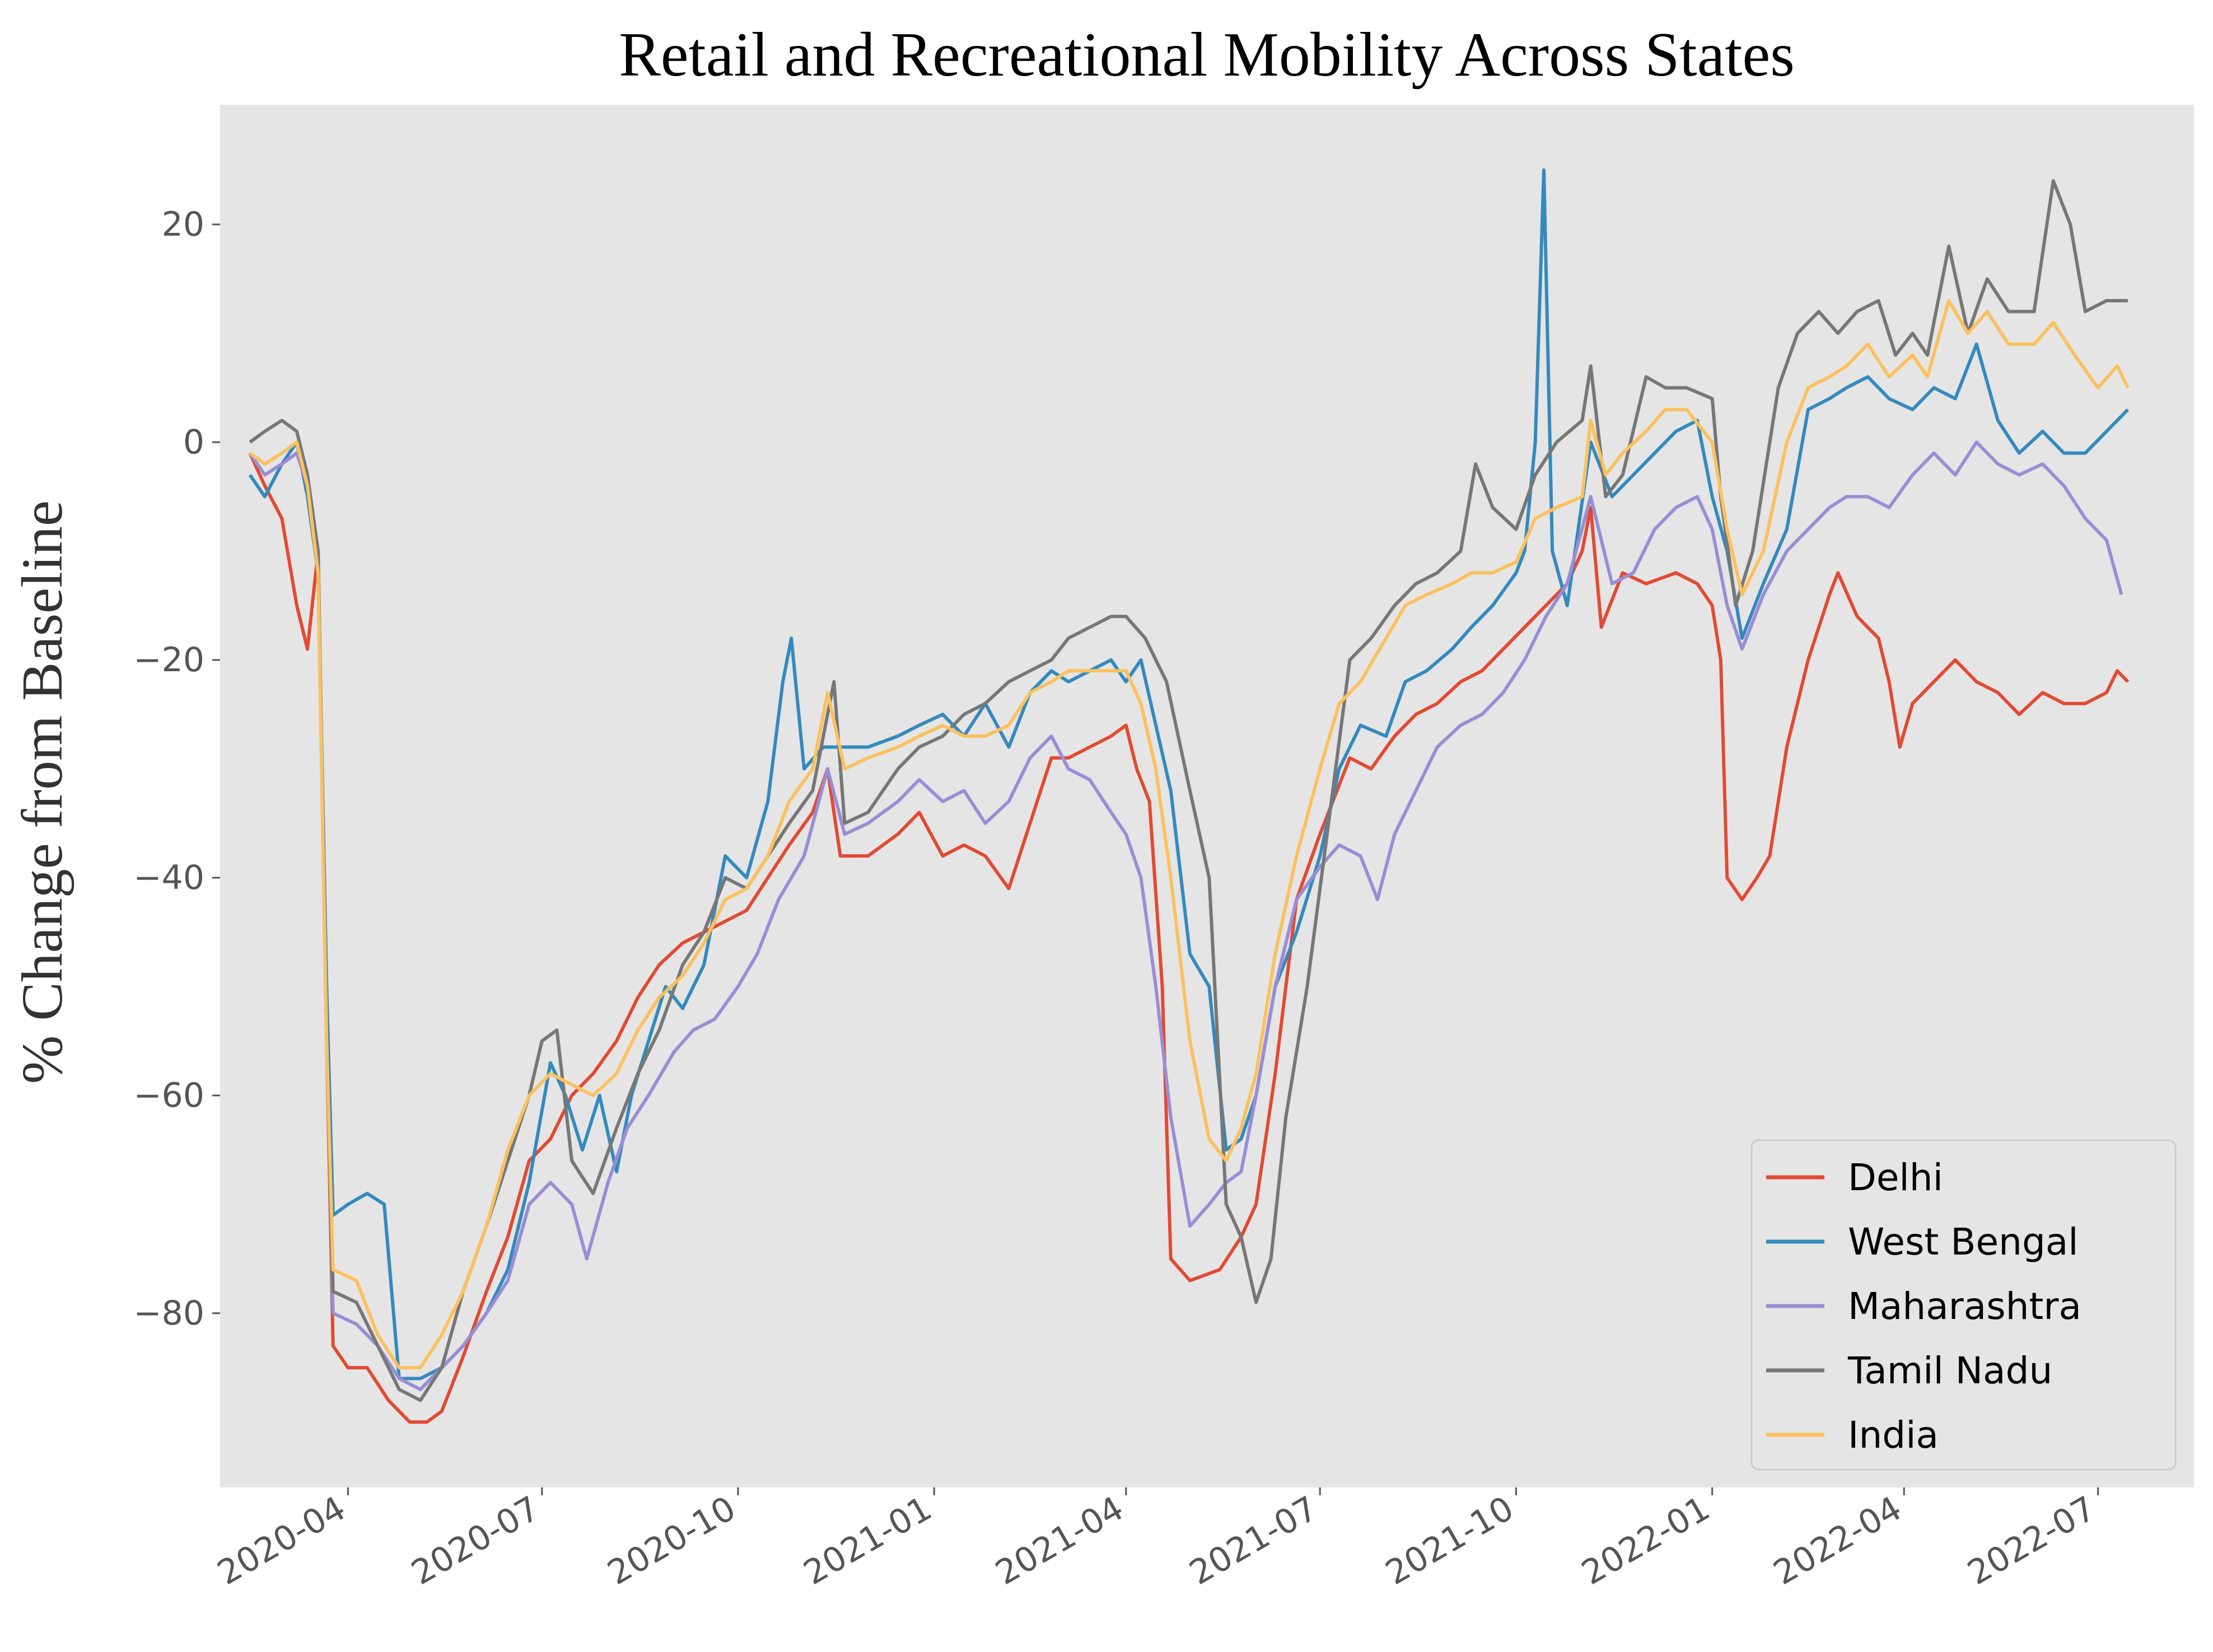  What do you see at coordinates (1963, 1241) in the screenshot?
I see `legend-label: West Bengal` at bounding box center [1963, 1241].